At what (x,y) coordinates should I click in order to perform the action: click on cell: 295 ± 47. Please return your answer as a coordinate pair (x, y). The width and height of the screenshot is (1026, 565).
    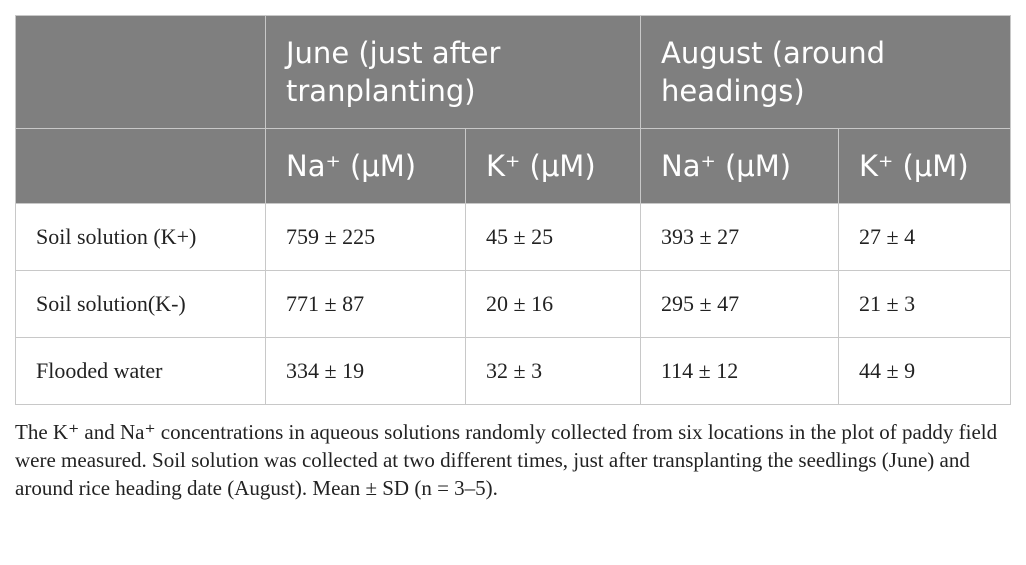
    Looking at the image, I should click on (739, 304).